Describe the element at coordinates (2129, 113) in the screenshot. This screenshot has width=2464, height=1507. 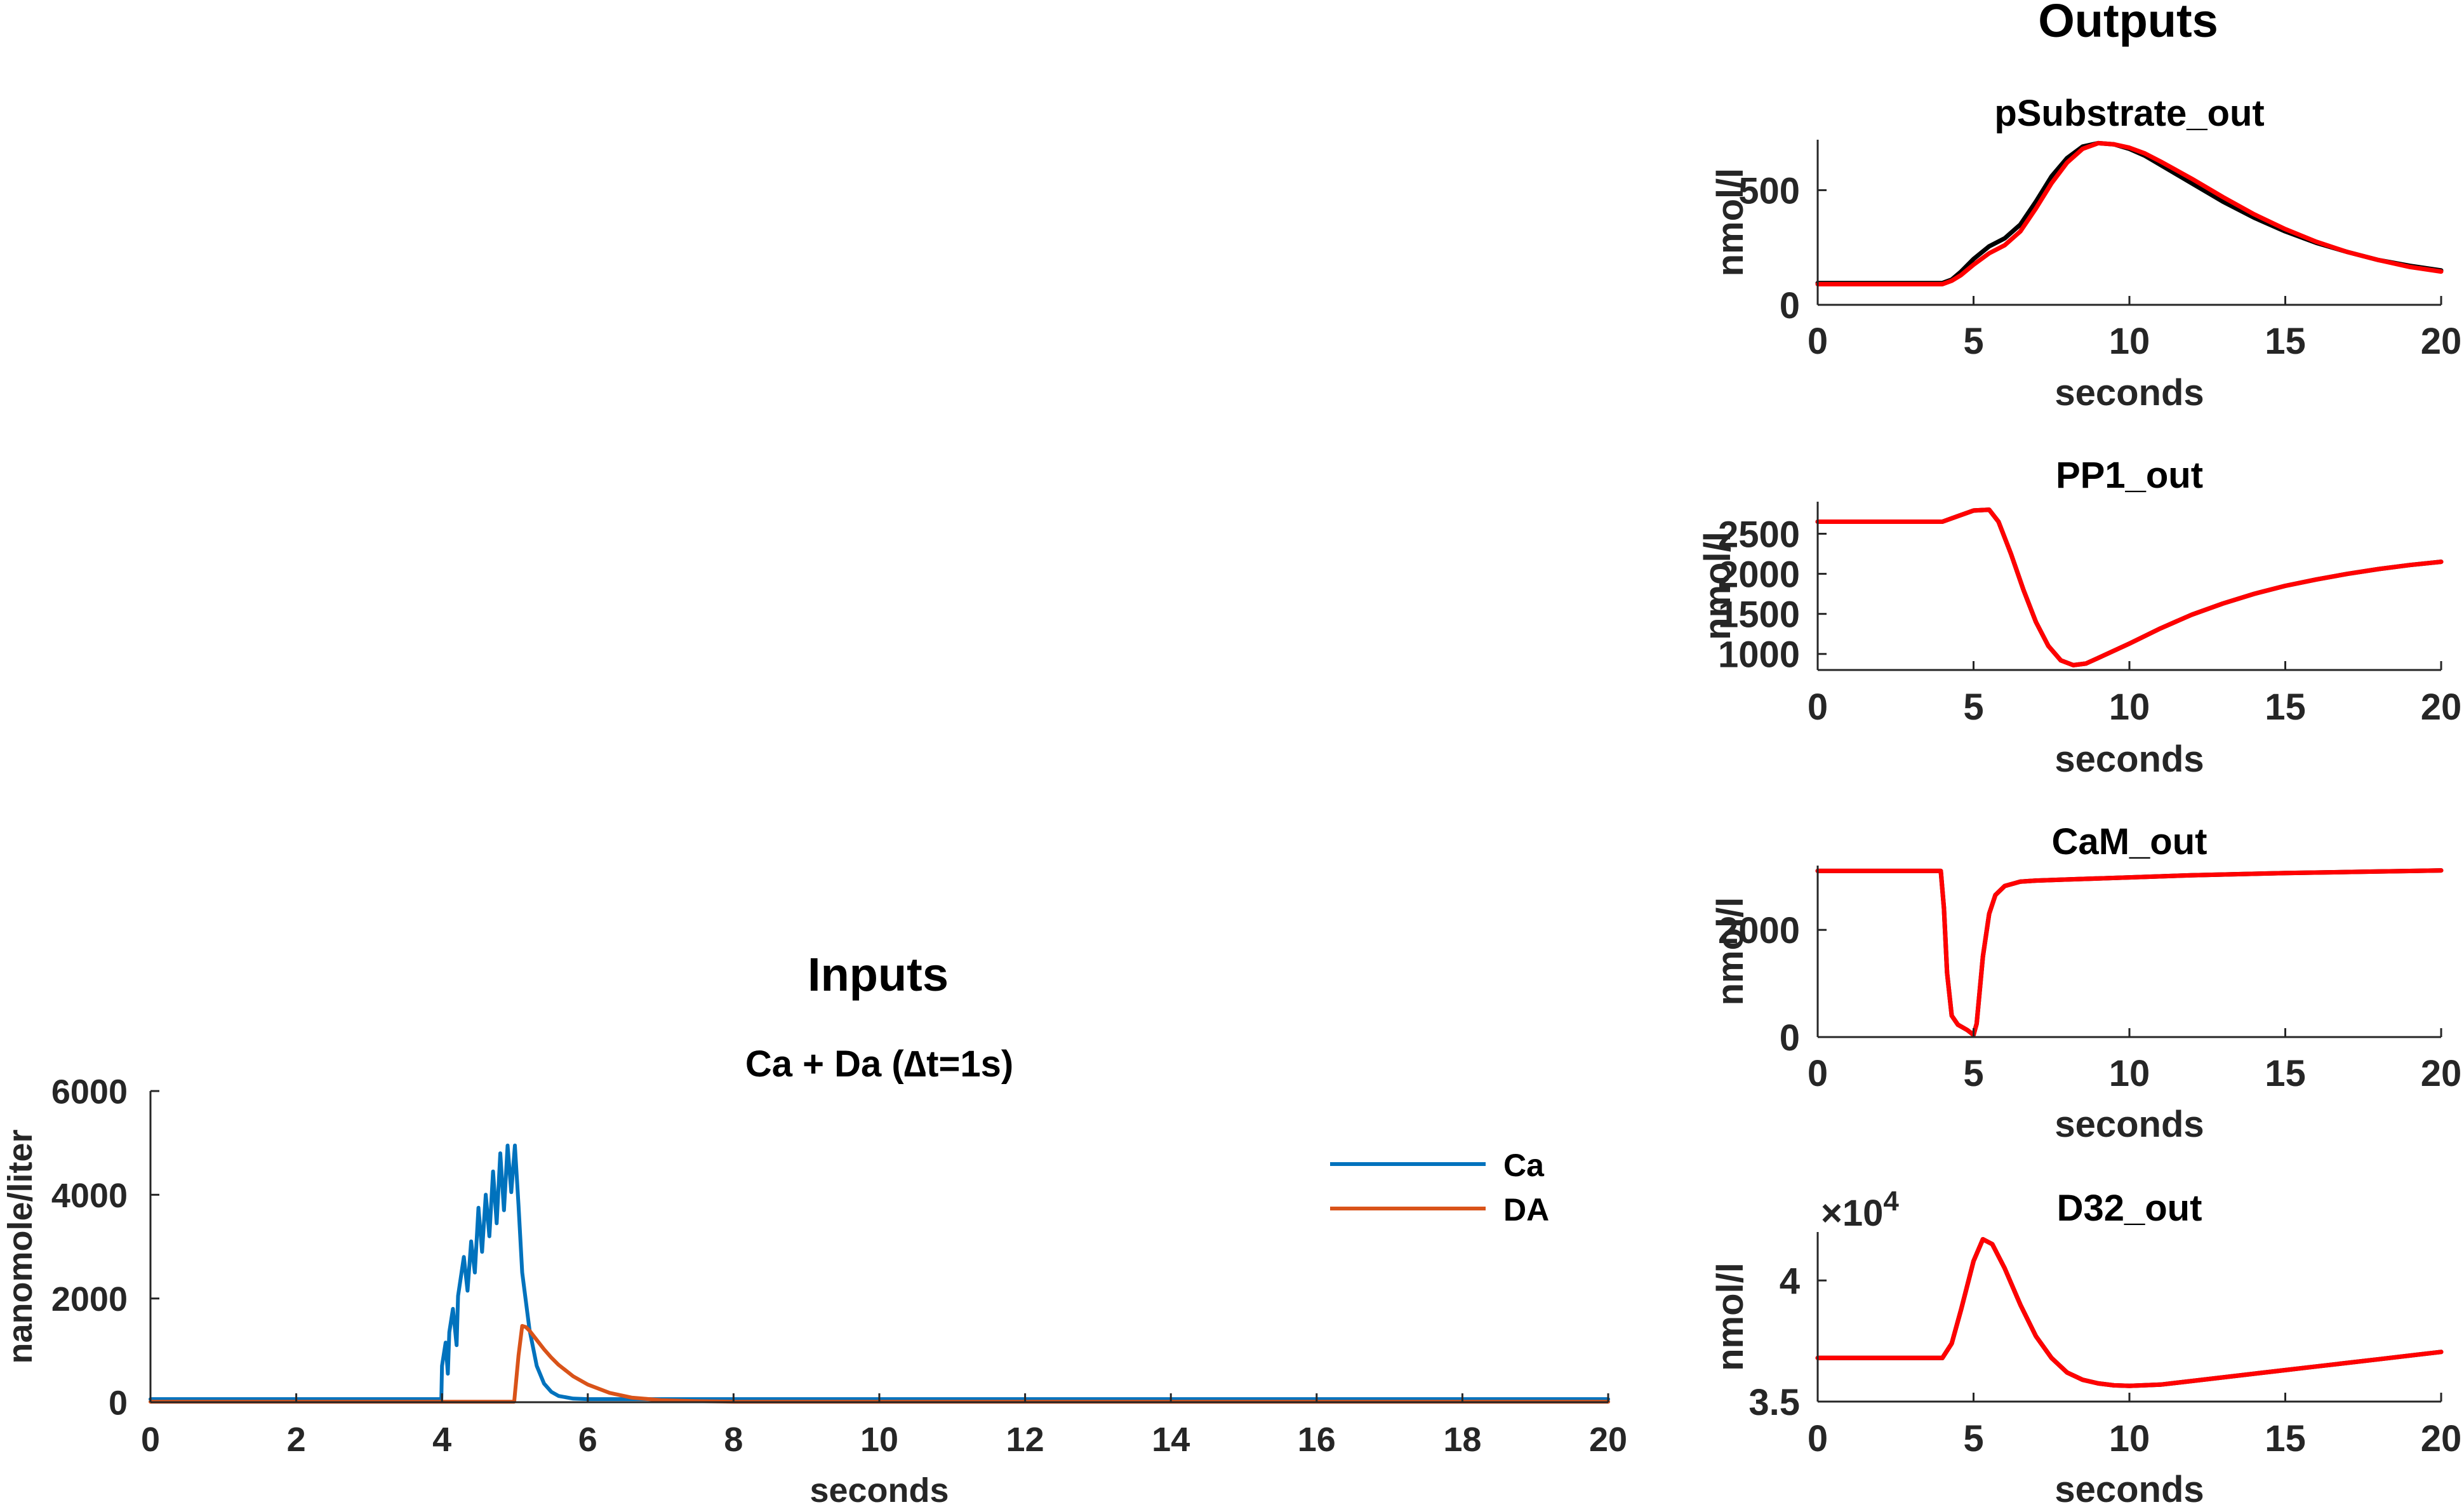
I see `chart-title-psubstrate: pSubstrate_out` at that location.